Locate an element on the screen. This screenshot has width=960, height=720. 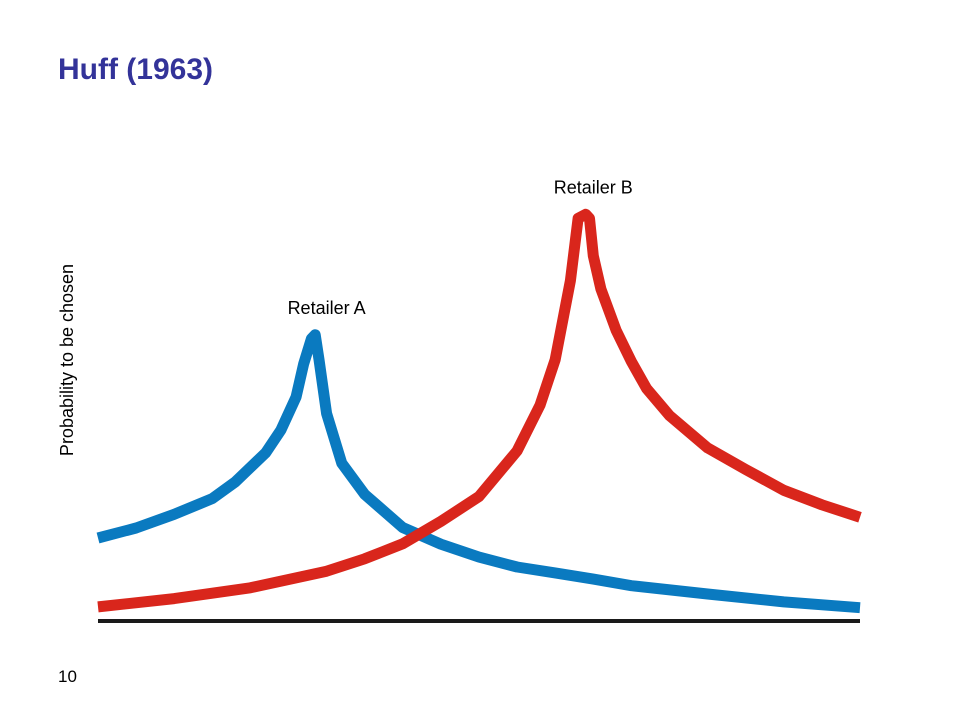
annotation-layer: Retailer A Retailer B is located at coordinates (460, 248).